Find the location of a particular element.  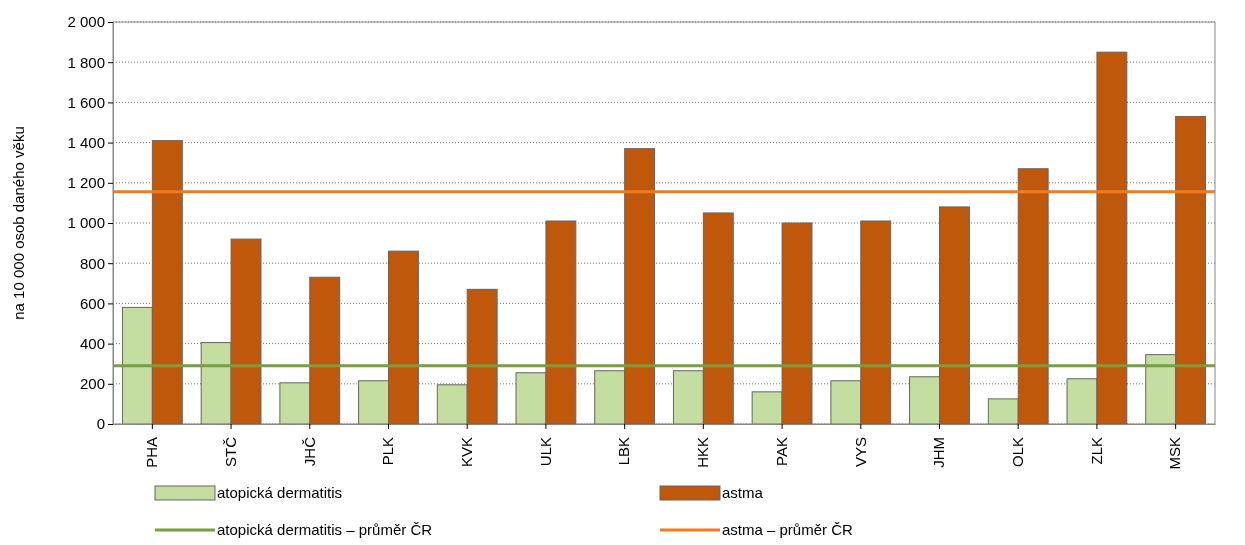

y-tick-label: 400 is located at coordinates (92, 343).